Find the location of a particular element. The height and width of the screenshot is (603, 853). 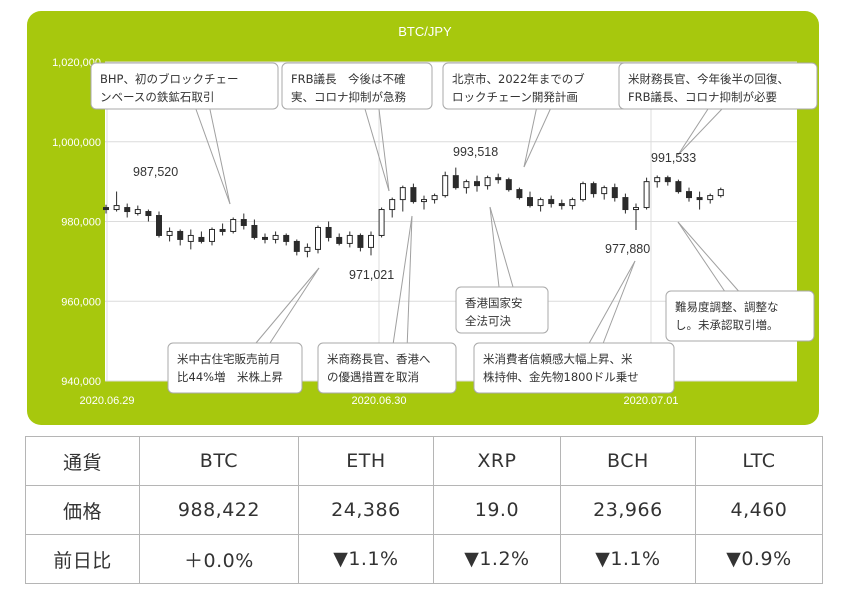

annotation-callout: 米財務長官、今年後半の回復、 FRB議長、コロナ抑制が必要 is located at coordinates (718, 86).